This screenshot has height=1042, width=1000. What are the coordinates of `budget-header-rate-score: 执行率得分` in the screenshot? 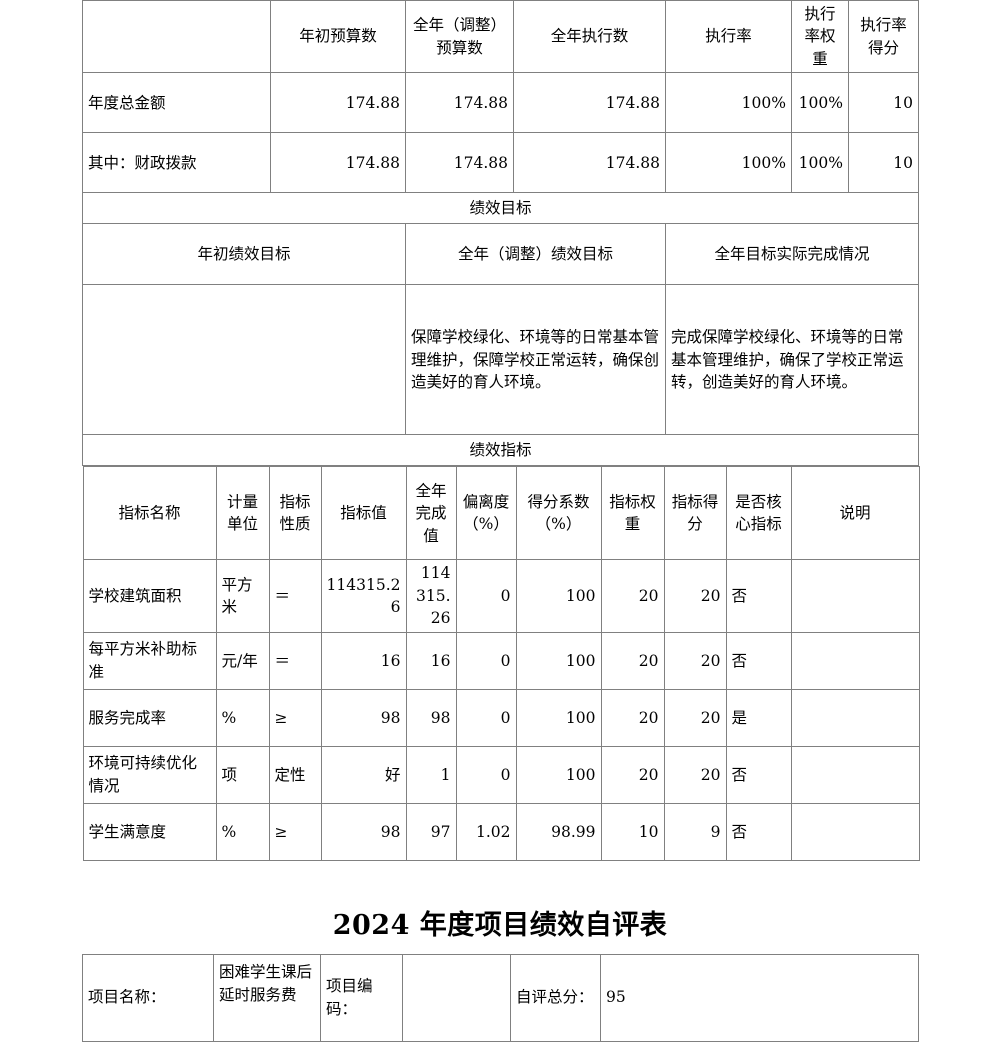 It's located at (883, 37).